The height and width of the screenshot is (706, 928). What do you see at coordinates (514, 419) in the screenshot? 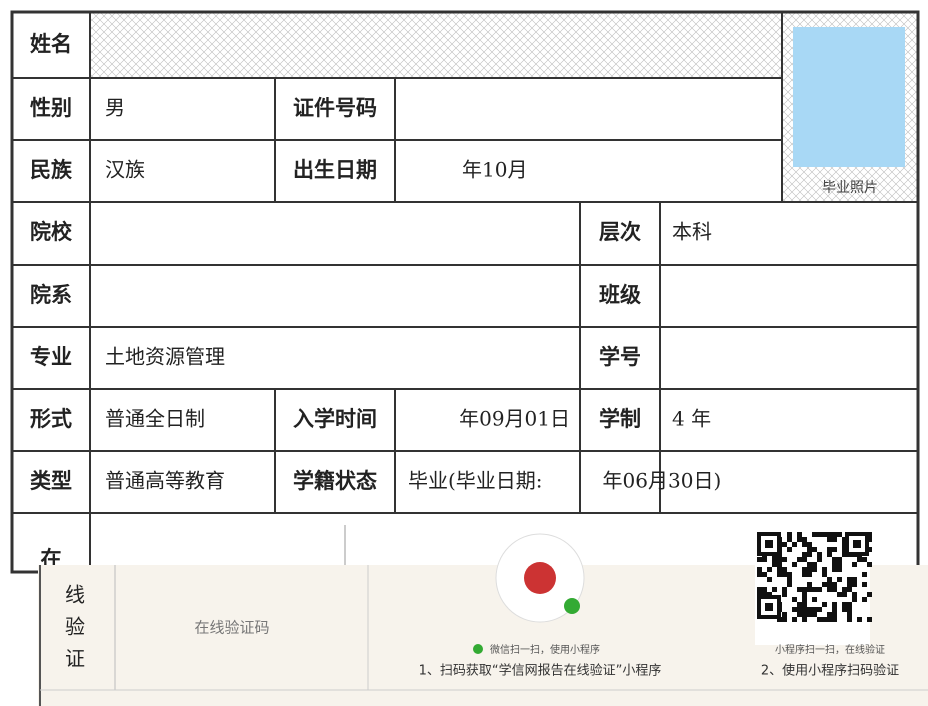
I see `value: 年09月01日` at bounding box center [514, 419].